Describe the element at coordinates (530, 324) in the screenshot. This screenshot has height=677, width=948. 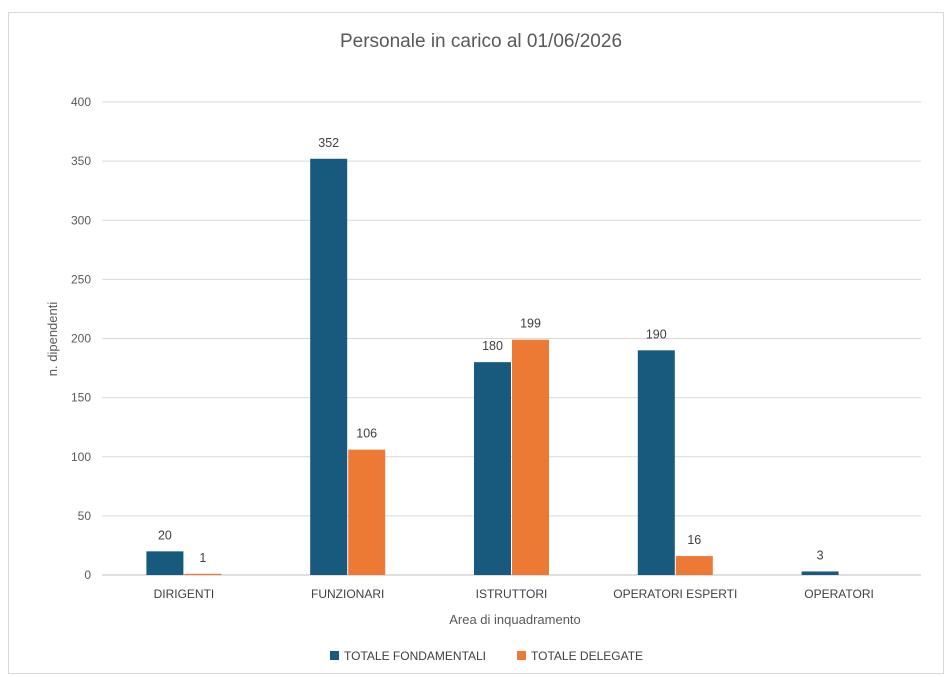
I see `data-label: 199` at that location.